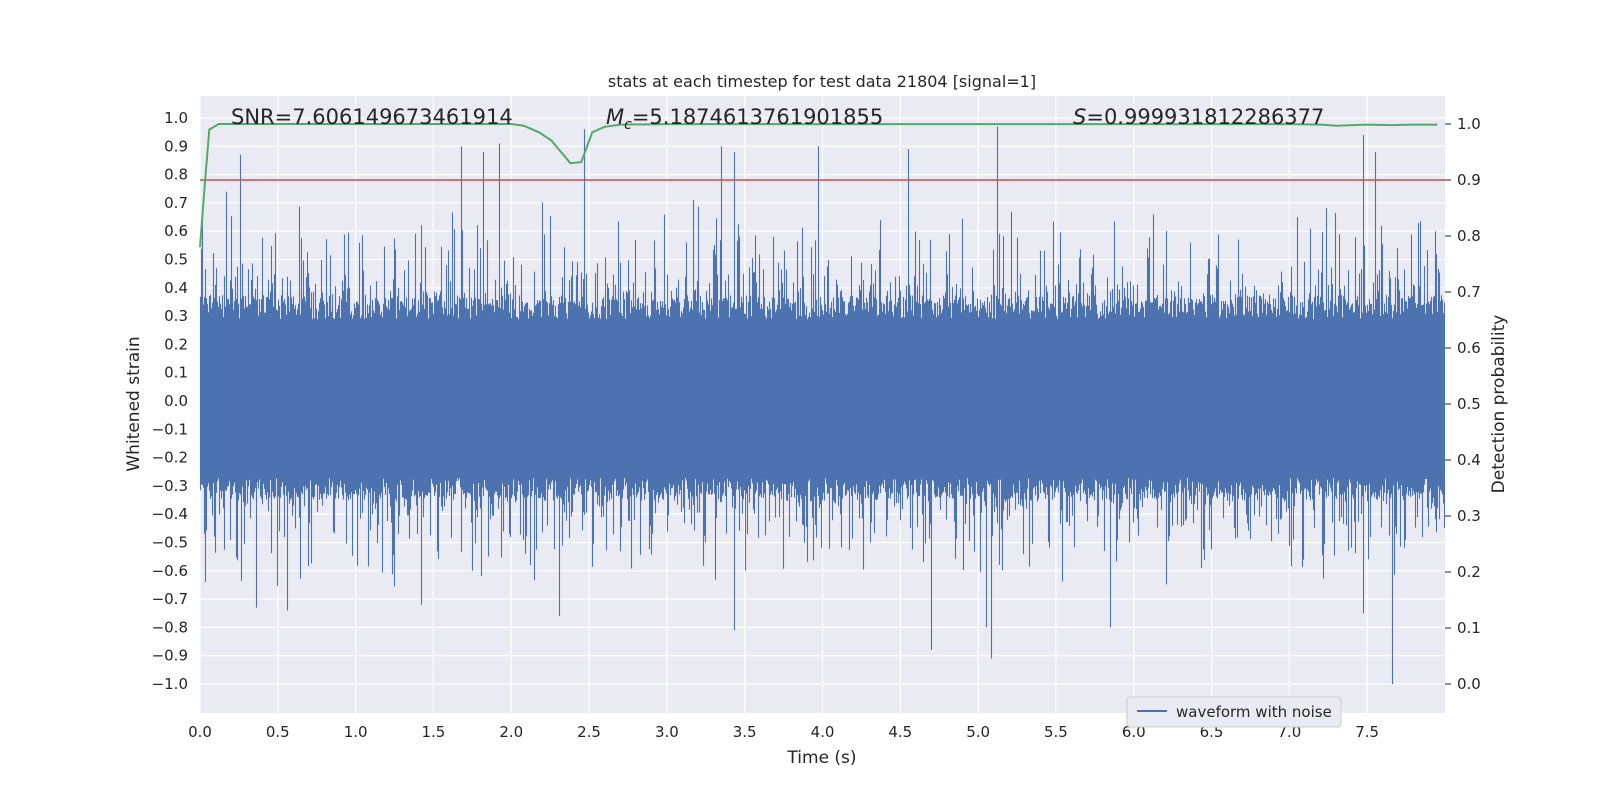 This screenshot has width=1600, height=800. Describe the element at coordinates (170, 543) in the screenshot. I see `y-left-tick-label: −0.5` at that location.